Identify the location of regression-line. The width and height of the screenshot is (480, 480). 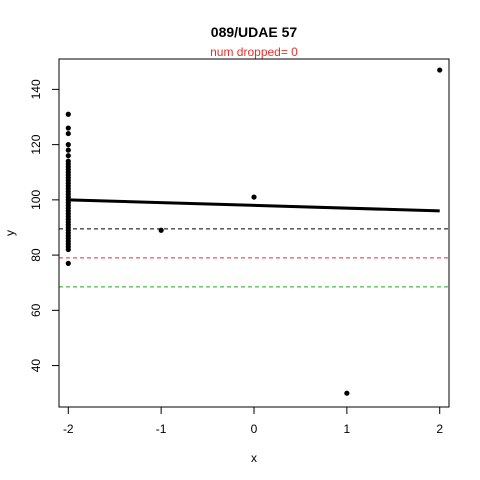
(254, 205).